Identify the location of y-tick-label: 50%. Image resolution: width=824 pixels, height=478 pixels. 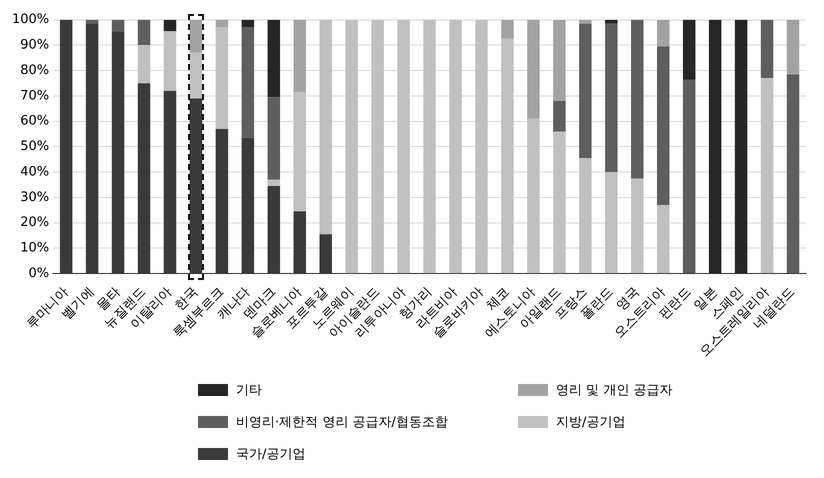
(35, 146).